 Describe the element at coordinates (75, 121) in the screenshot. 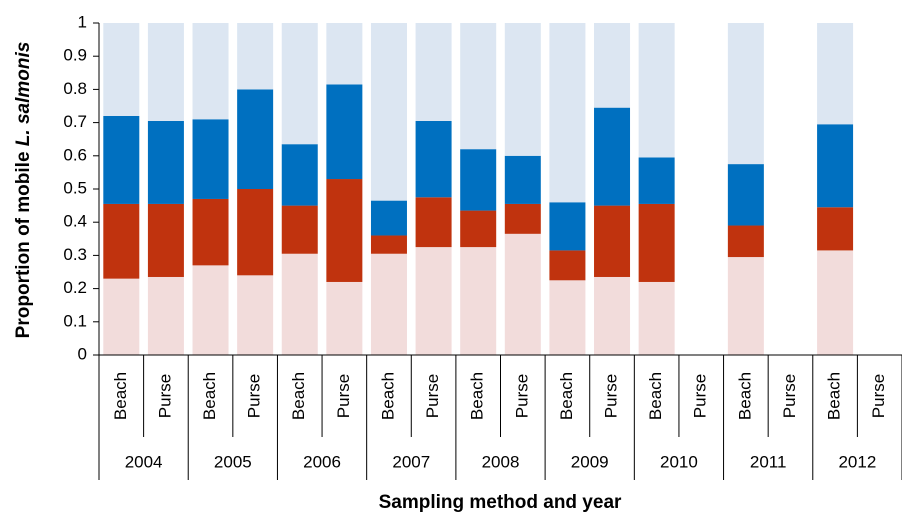

I see `y-tick-label: 0.7` at that location.